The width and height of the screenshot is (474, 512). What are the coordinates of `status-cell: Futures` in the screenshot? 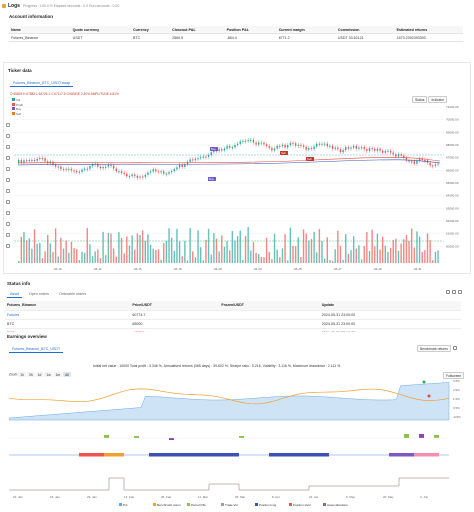 It's located at (68, 315).